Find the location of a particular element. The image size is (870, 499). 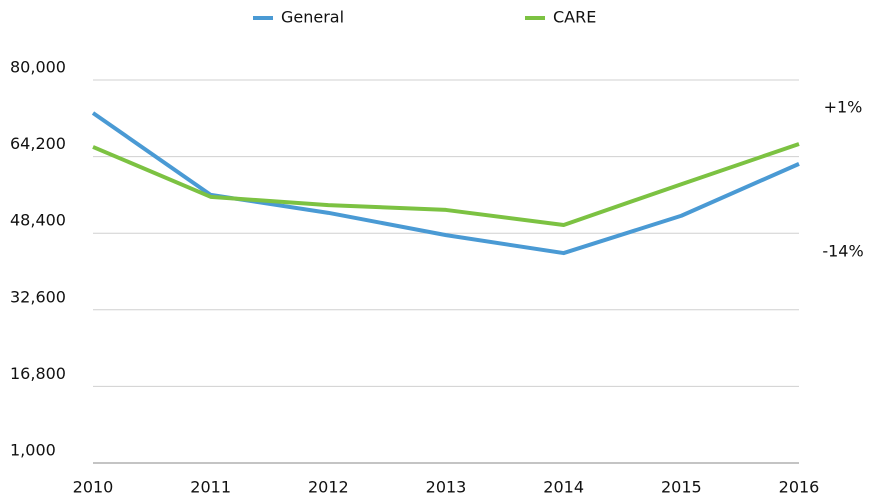

annotation: +1% is located at coordinates (843, 107).